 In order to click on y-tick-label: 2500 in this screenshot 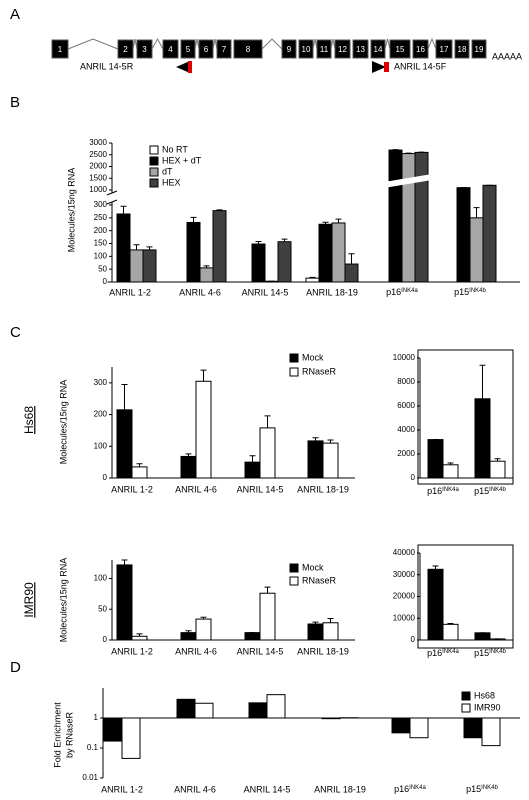, I will do `click(98, 154)`.